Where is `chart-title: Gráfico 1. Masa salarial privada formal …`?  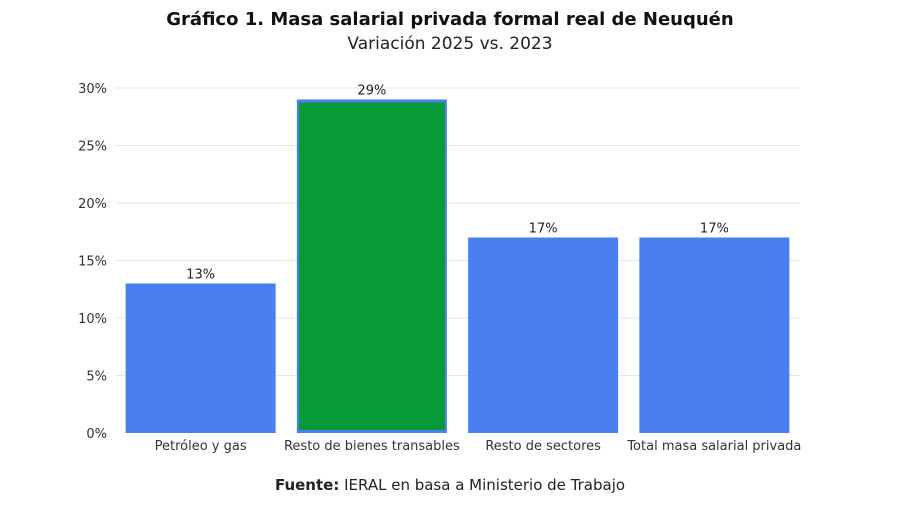
chart-title: Gráfico 1. Masa salarial privada formal … is located at coordinates (450, 19).